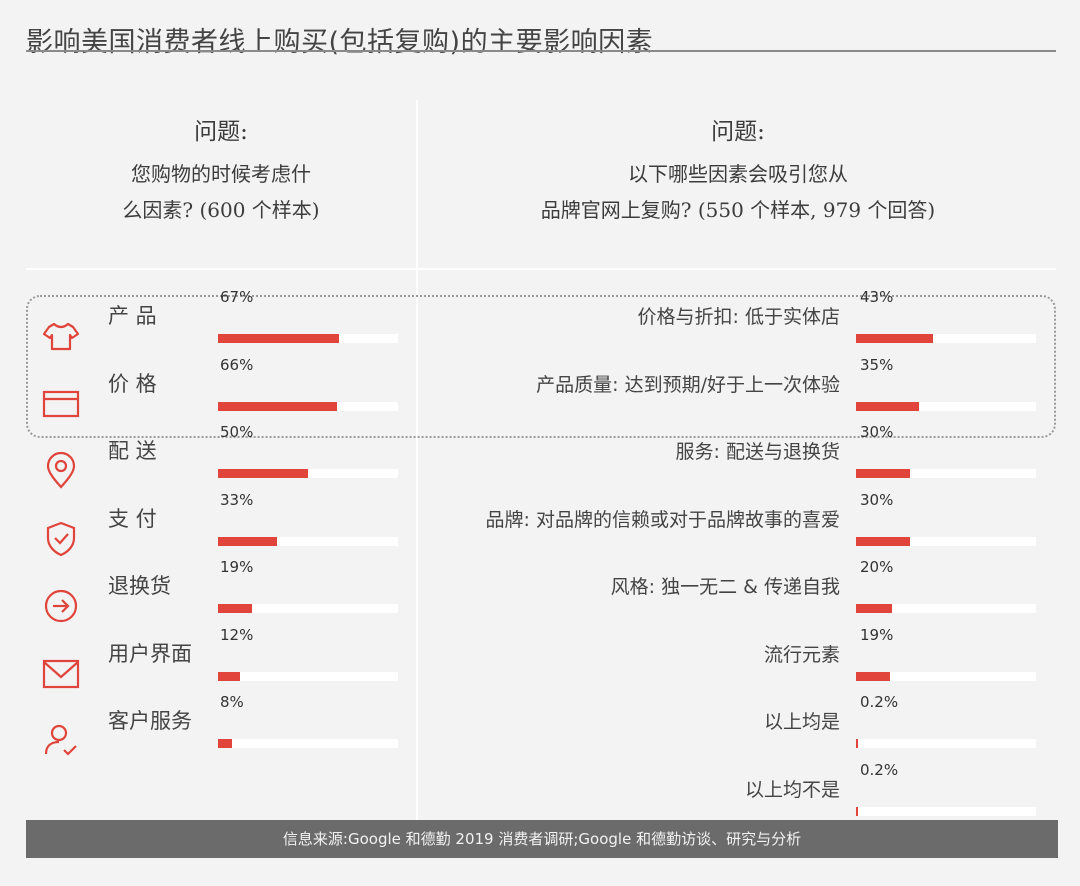  I want to click on left-data-label: 67%, so click(237, 297).